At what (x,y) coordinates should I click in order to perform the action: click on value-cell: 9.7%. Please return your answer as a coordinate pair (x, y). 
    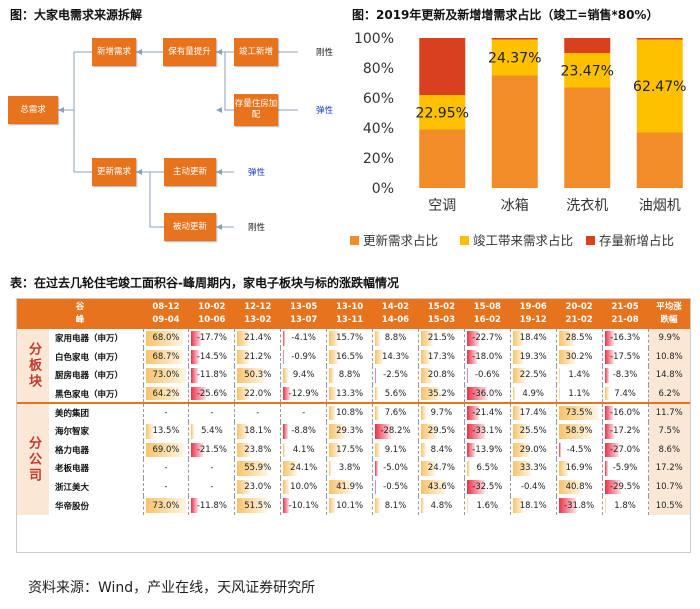
    Looking at the image, I should click on (441, 412).